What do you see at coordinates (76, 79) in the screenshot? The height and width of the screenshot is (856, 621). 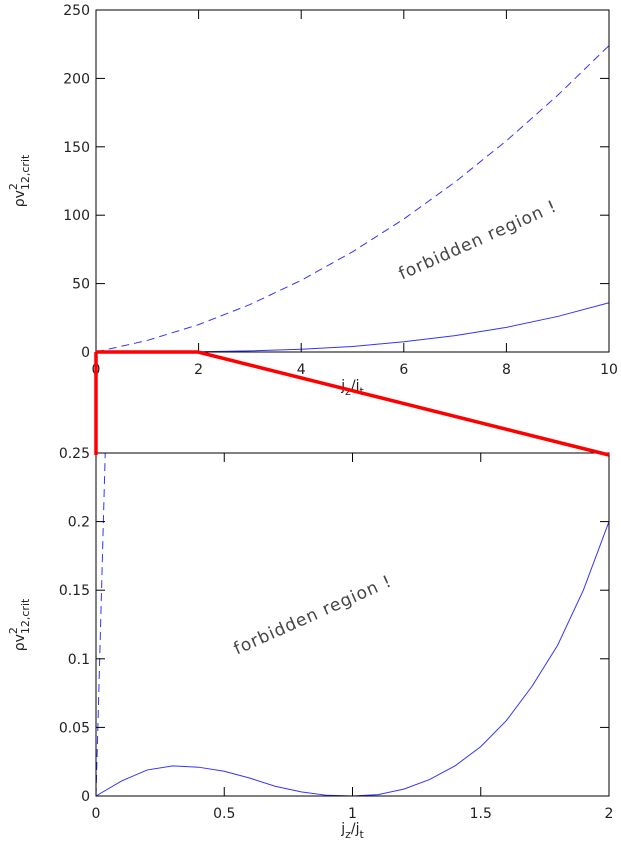 I see `y-tick-label: 200` at bounding box center [76, 79].